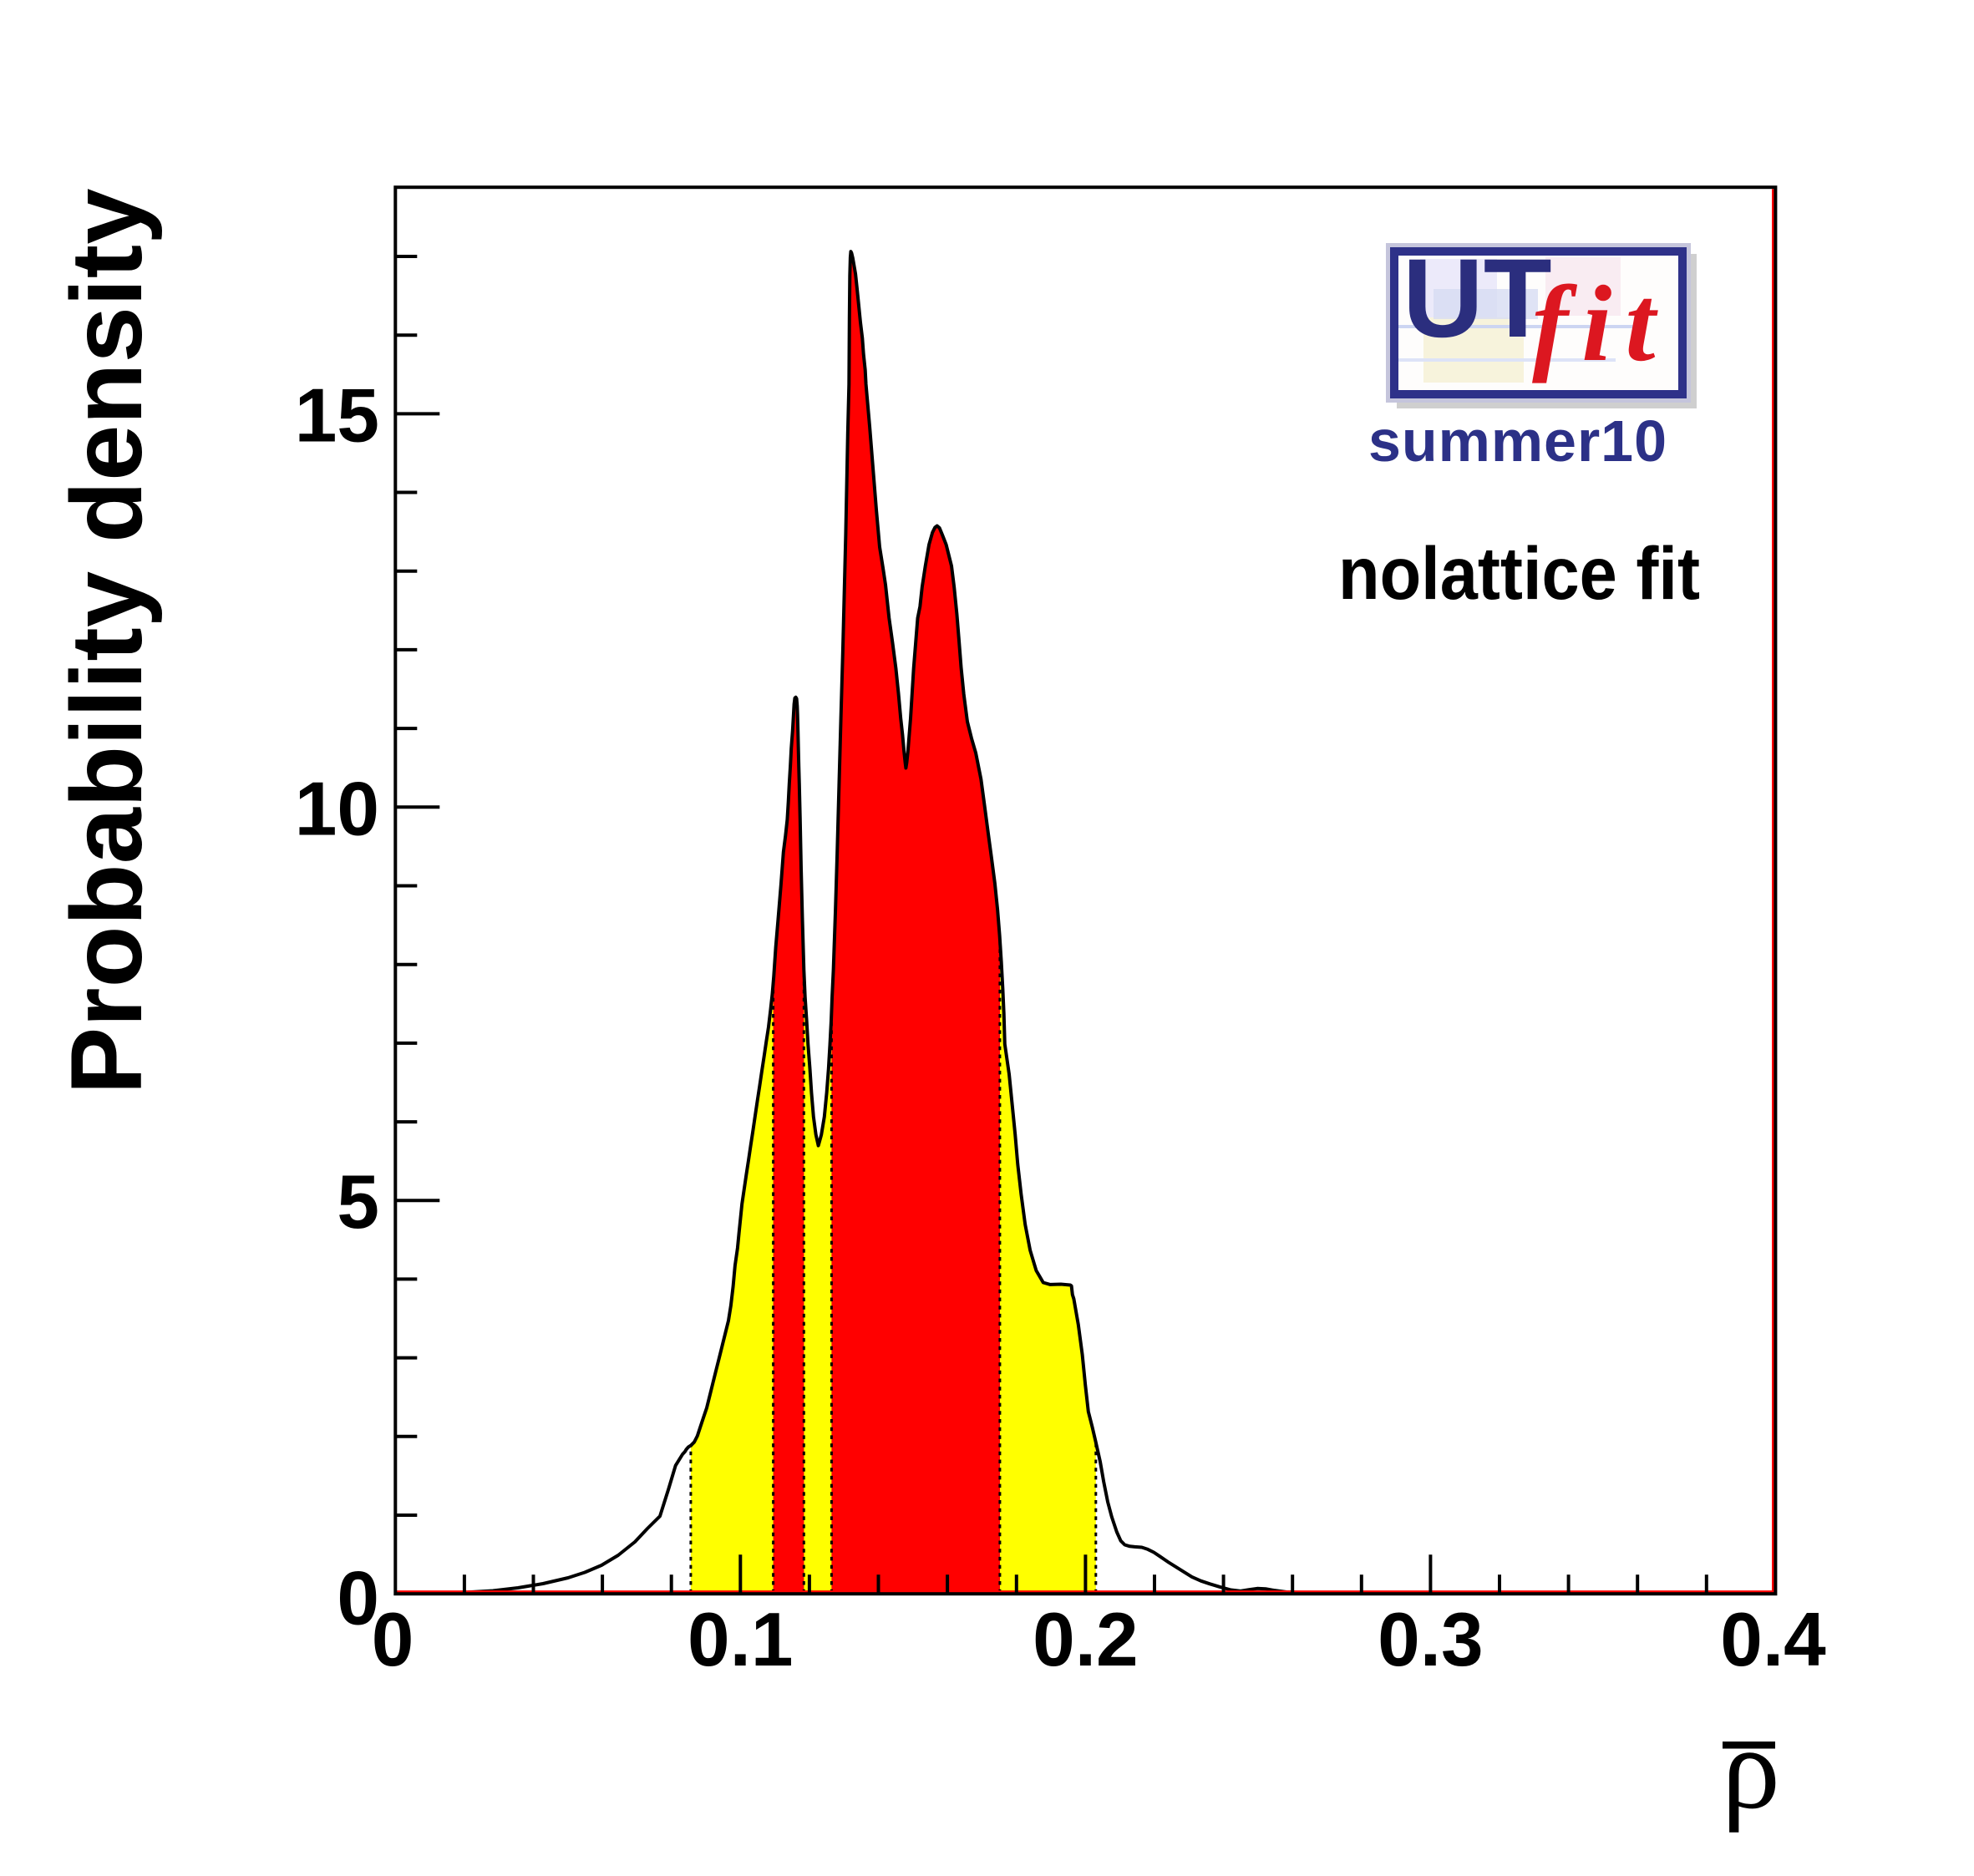  Describe the element at coordinates (1431, 1640) in the screenshot. I see `svg-text: 0.3` at that location.